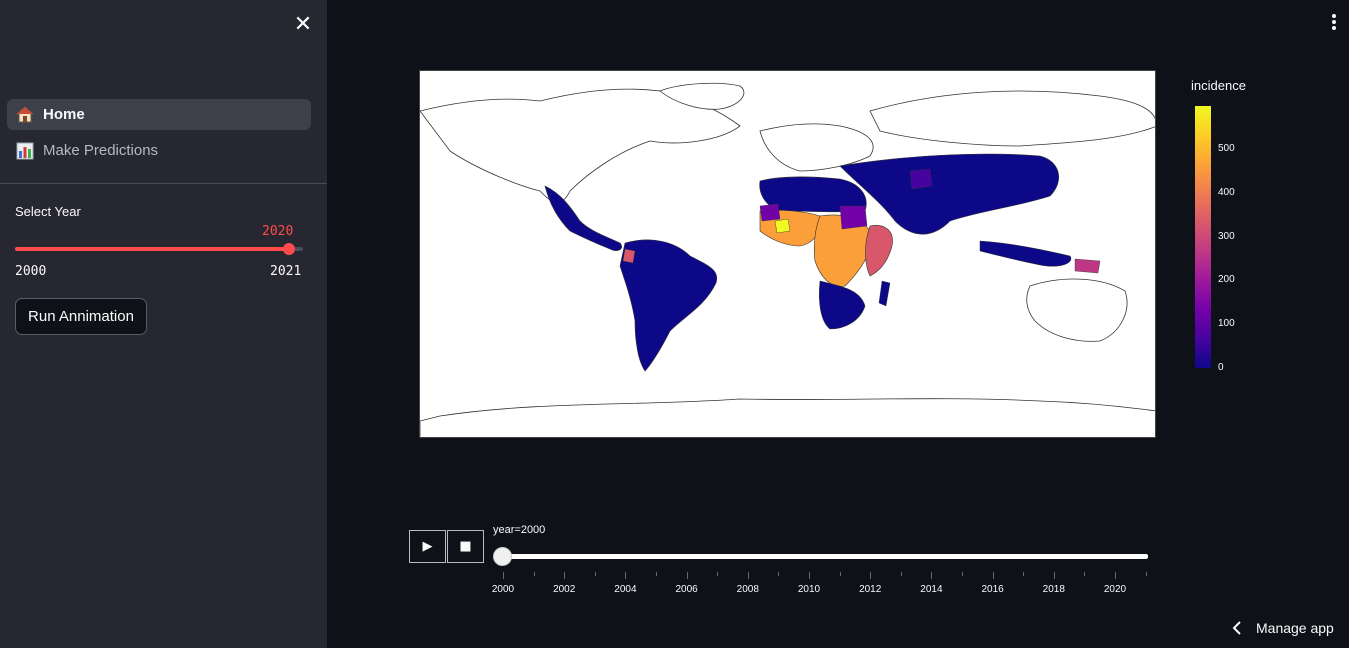 The width and height of the screenshot is (1349, 648). Describe the element at coordinates (1236, 628) in the screenshot. I see `chevron-left-icon` at that location.